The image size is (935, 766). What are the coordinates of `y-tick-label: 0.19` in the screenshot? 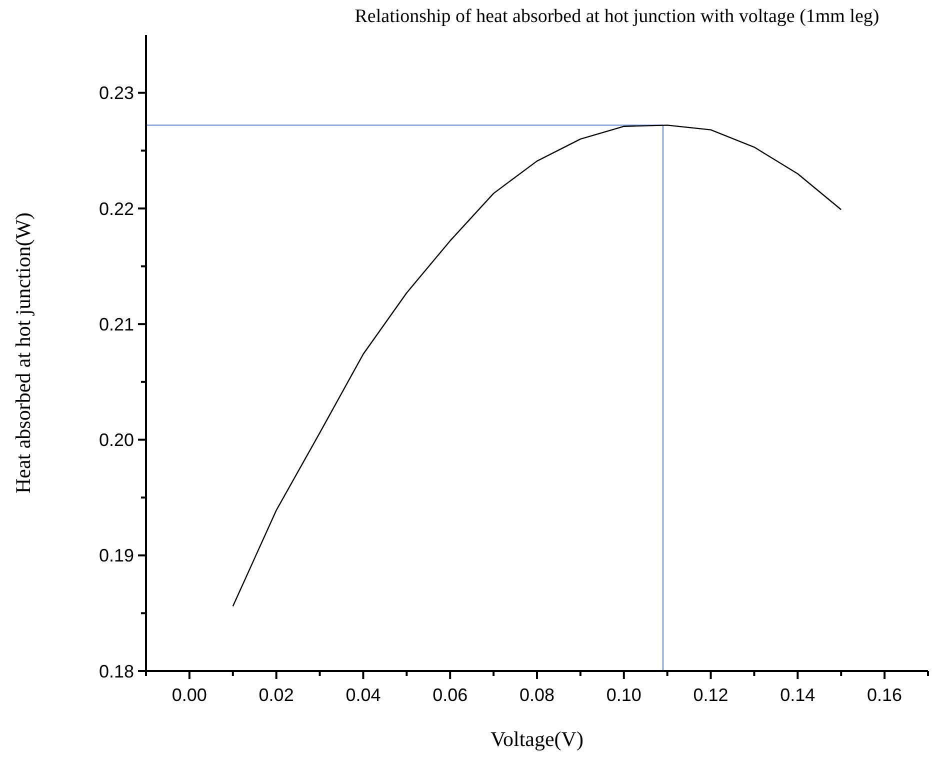 It's located at (116, 556).